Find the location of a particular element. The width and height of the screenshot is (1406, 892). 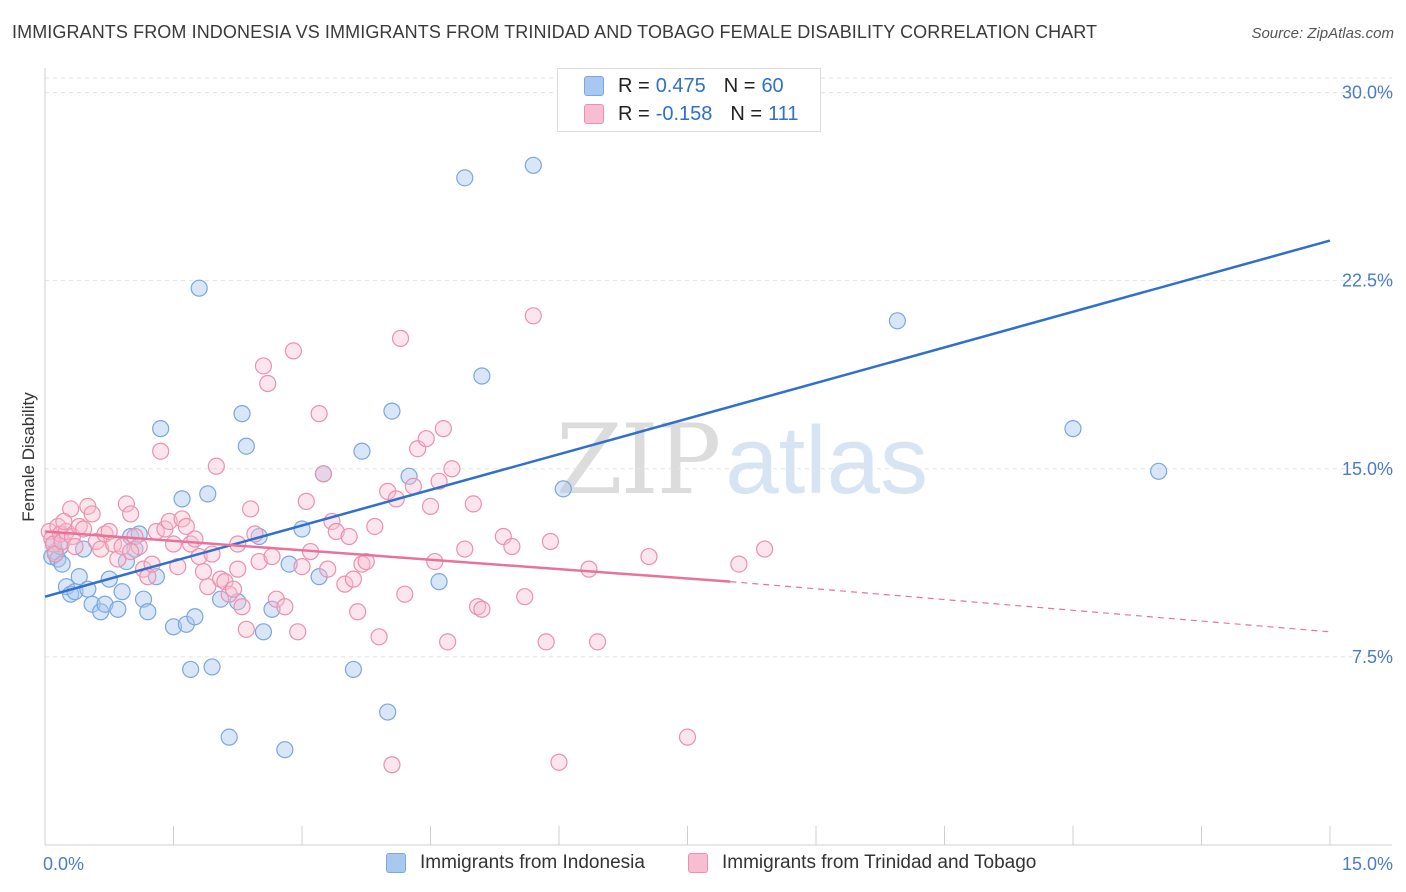

correlation-legend: R = 0.475 N = 60 R = -0.158 N = 111 is located at coordinates (689, 100).